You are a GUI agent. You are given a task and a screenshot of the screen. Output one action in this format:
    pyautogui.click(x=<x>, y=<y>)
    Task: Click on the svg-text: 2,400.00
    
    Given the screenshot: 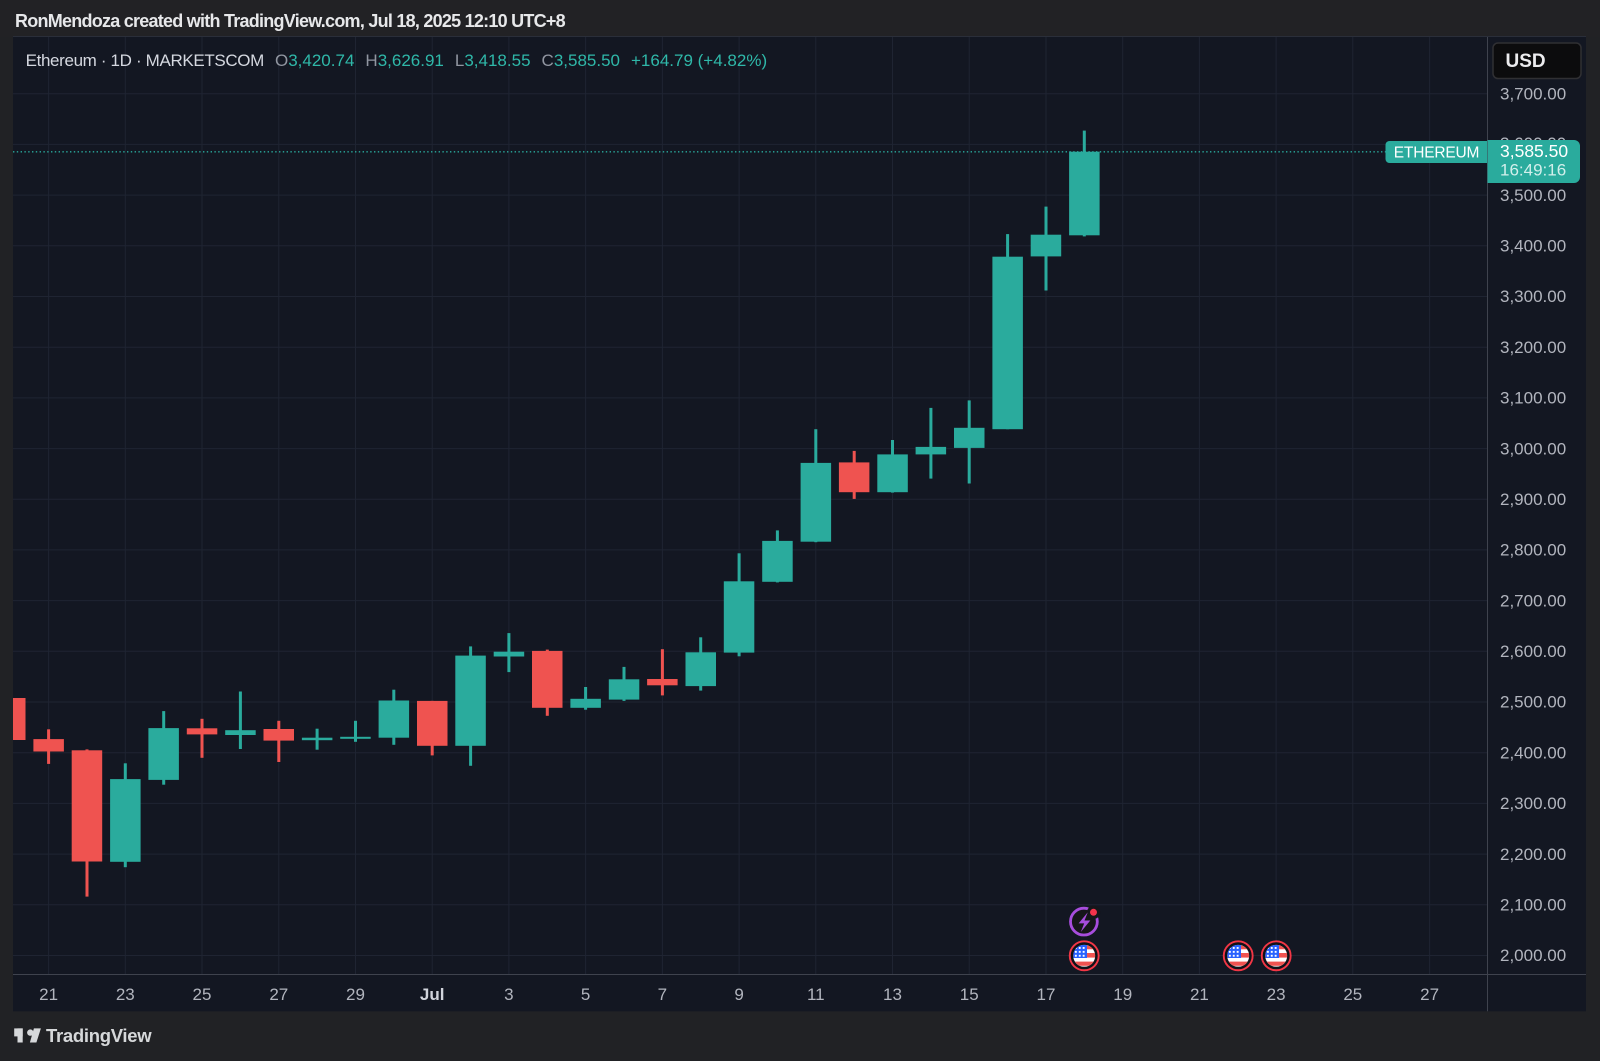 What is the action you would take?
    pyautogui.click(x=1533, y=752)
    